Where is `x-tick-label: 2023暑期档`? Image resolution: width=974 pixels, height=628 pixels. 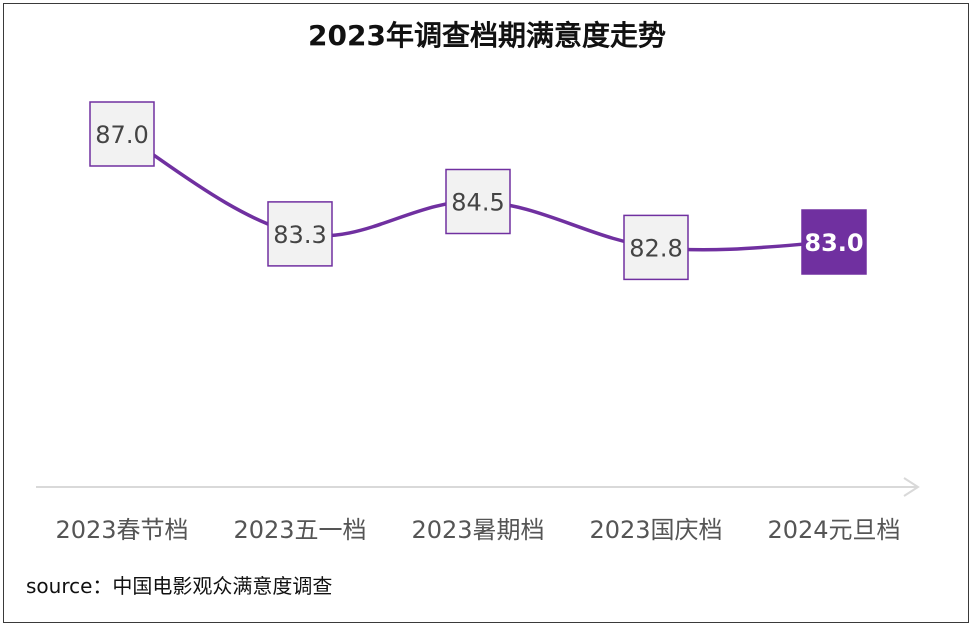 x-tick-label: 2023暑期档 is located at coordinates (477, 530).